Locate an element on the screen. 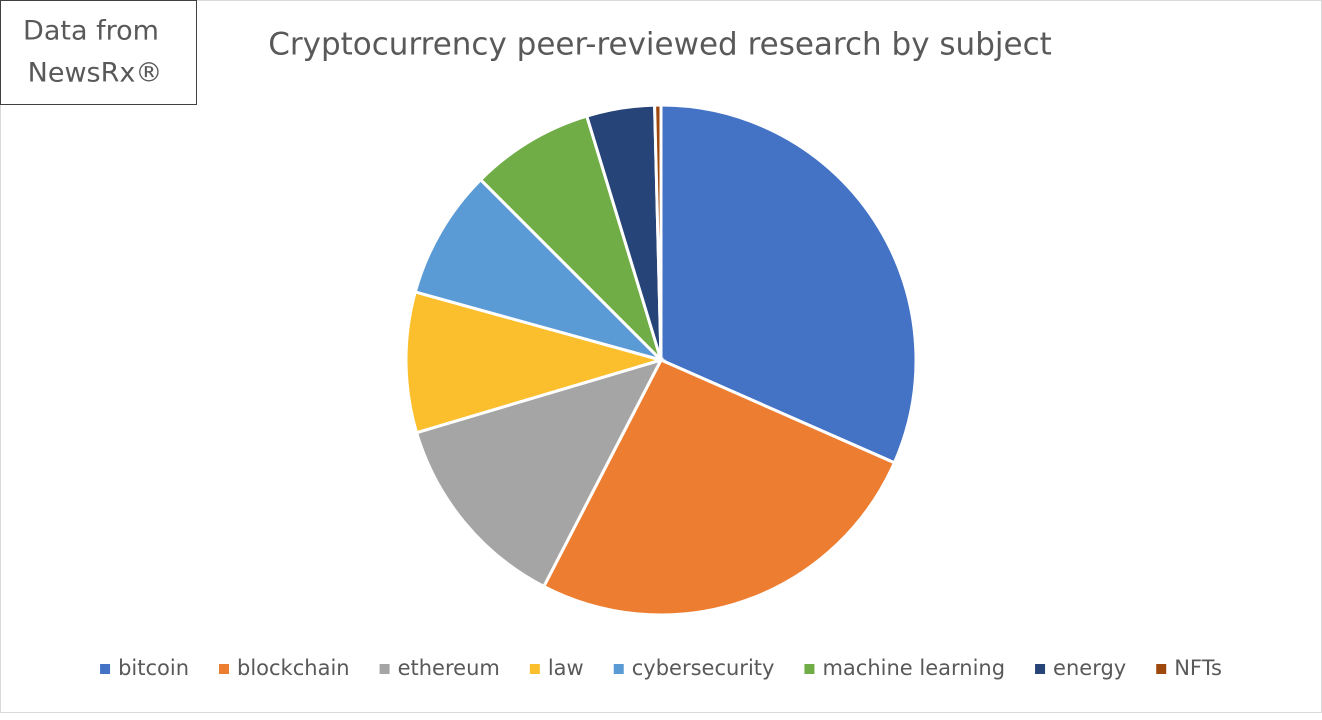  legend-label: blockchain is located at coordinates (293, 668).